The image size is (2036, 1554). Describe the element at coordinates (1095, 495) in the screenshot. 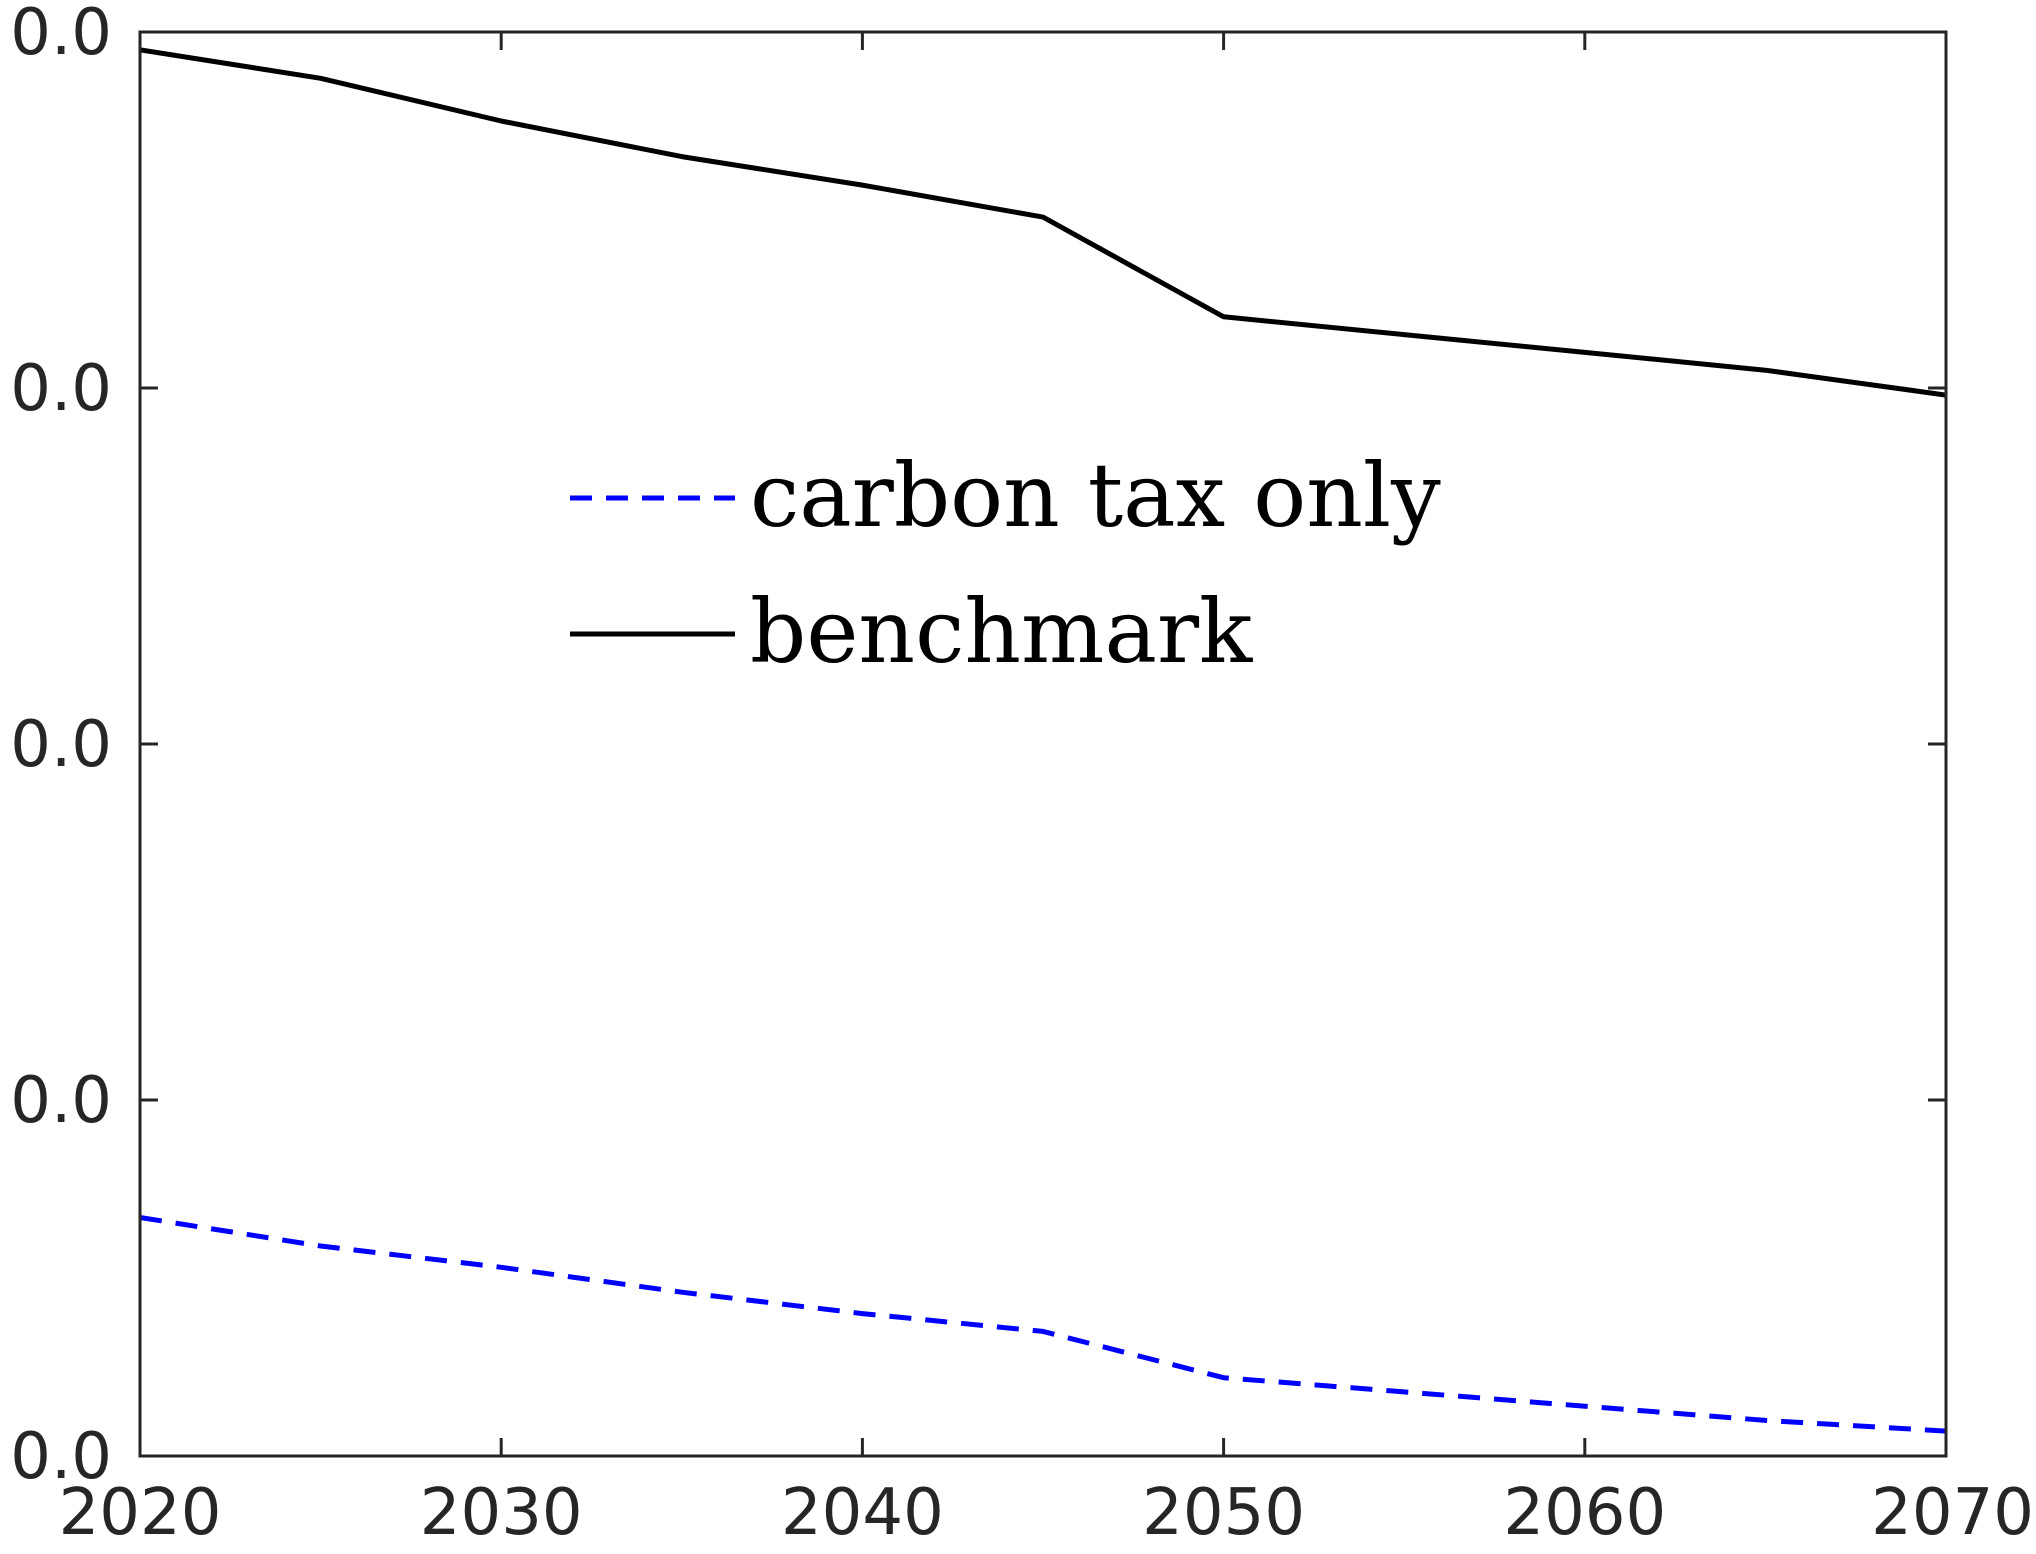

I see `legend-label-carbon-tax-only: carbon tax only` at that location.